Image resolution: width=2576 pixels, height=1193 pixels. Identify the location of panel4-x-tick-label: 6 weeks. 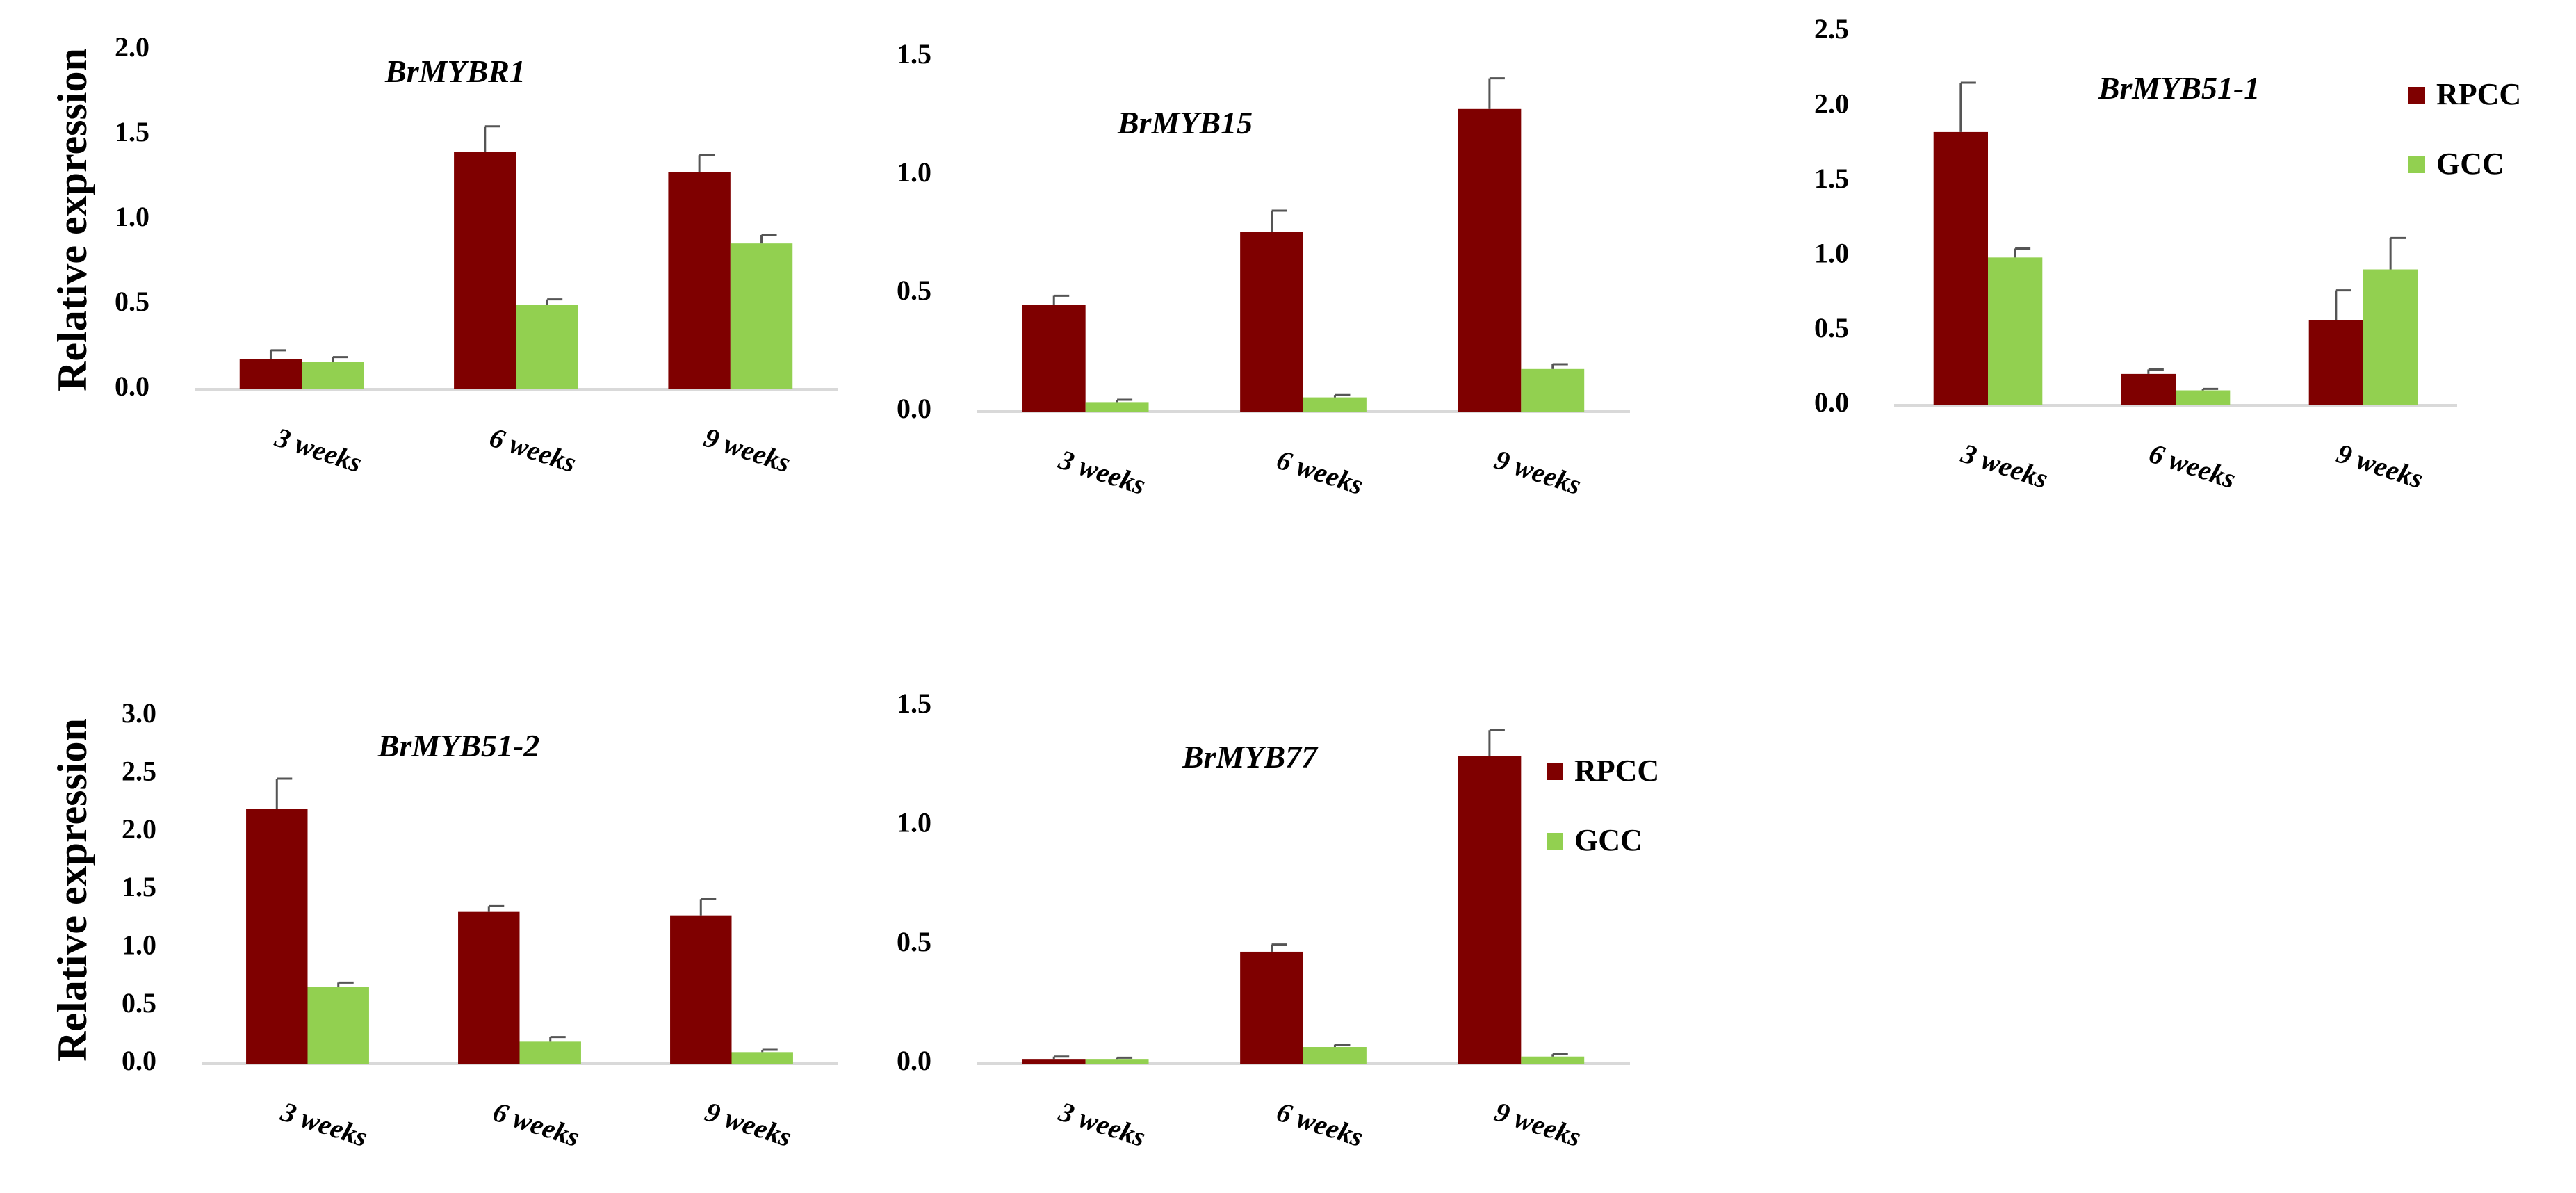
(536, 1124).